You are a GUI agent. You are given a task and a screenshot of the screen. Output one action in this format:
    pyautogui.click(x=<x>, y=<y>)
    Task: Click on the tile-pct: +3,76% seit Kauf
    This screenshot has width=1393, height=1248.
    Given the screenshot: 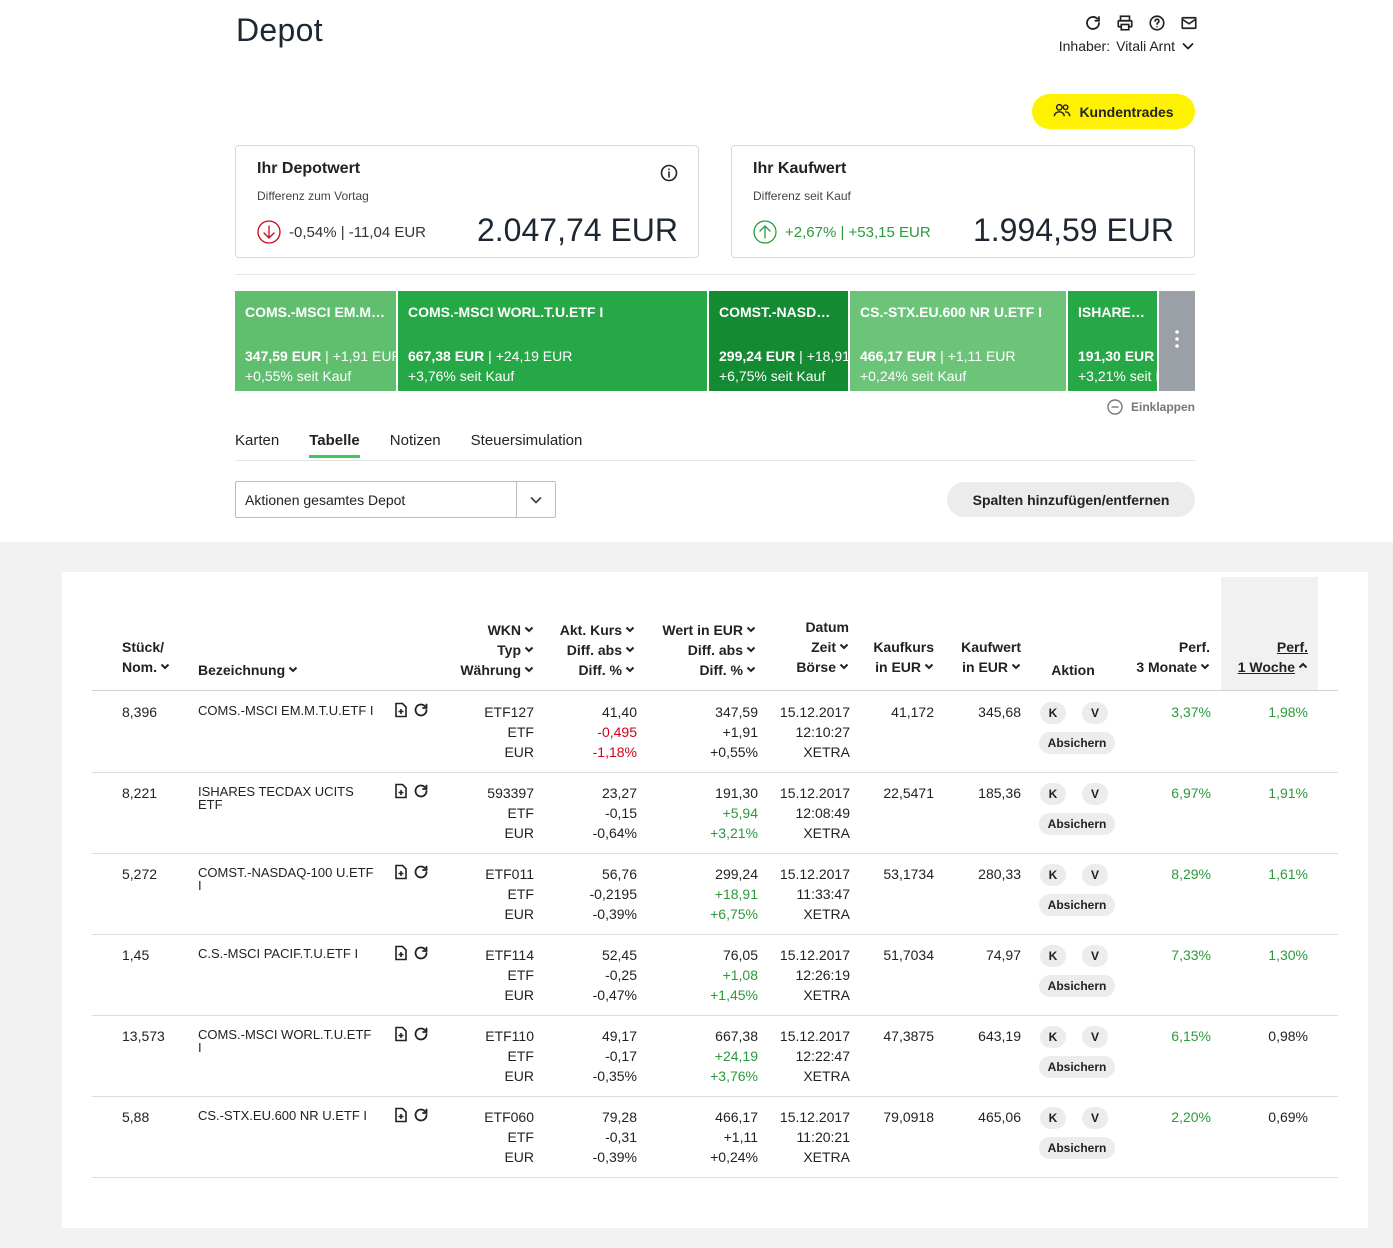 What is the action you would take?
    pyautogui.click(x=461, y=376)
    